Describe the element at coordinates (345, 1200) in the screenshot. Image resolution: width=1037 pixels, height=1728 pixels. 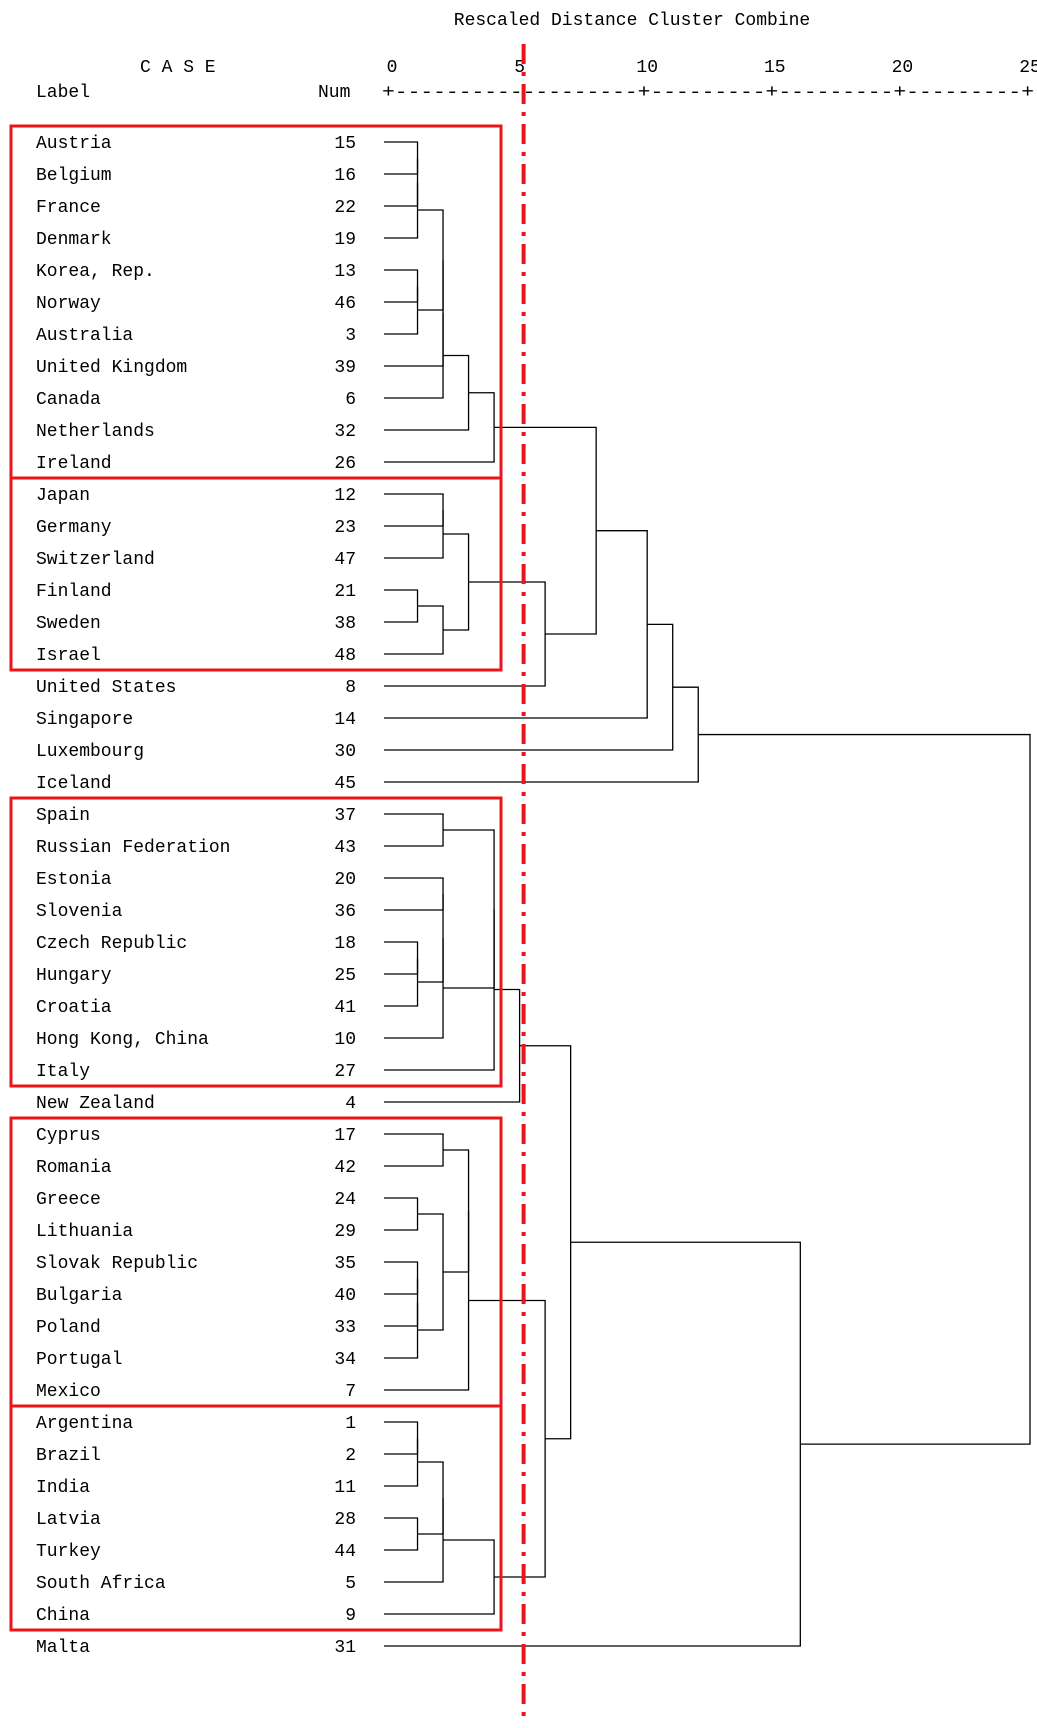
I see `case-num: 24` at that location.